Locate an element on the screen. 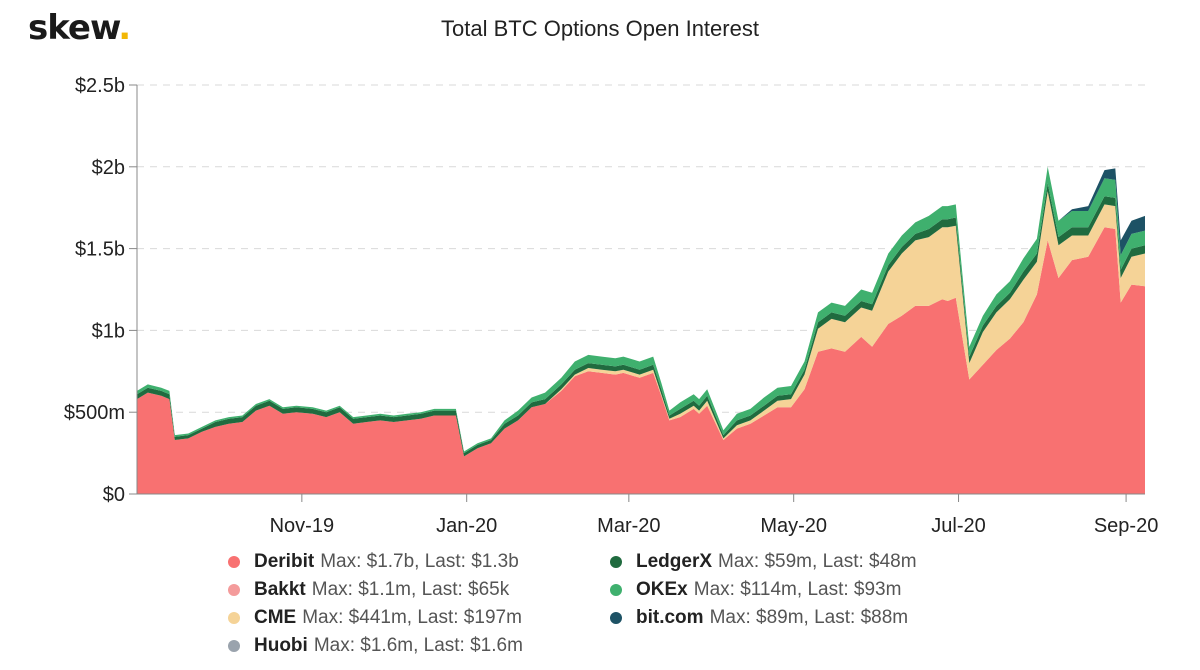  skew-logo: skew. is located at coordinates (79, 28).